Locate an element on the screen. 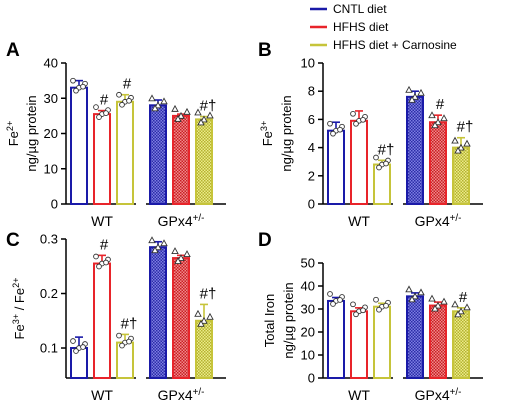  y-tick-label: 6 is located at coordinates (311, 119).